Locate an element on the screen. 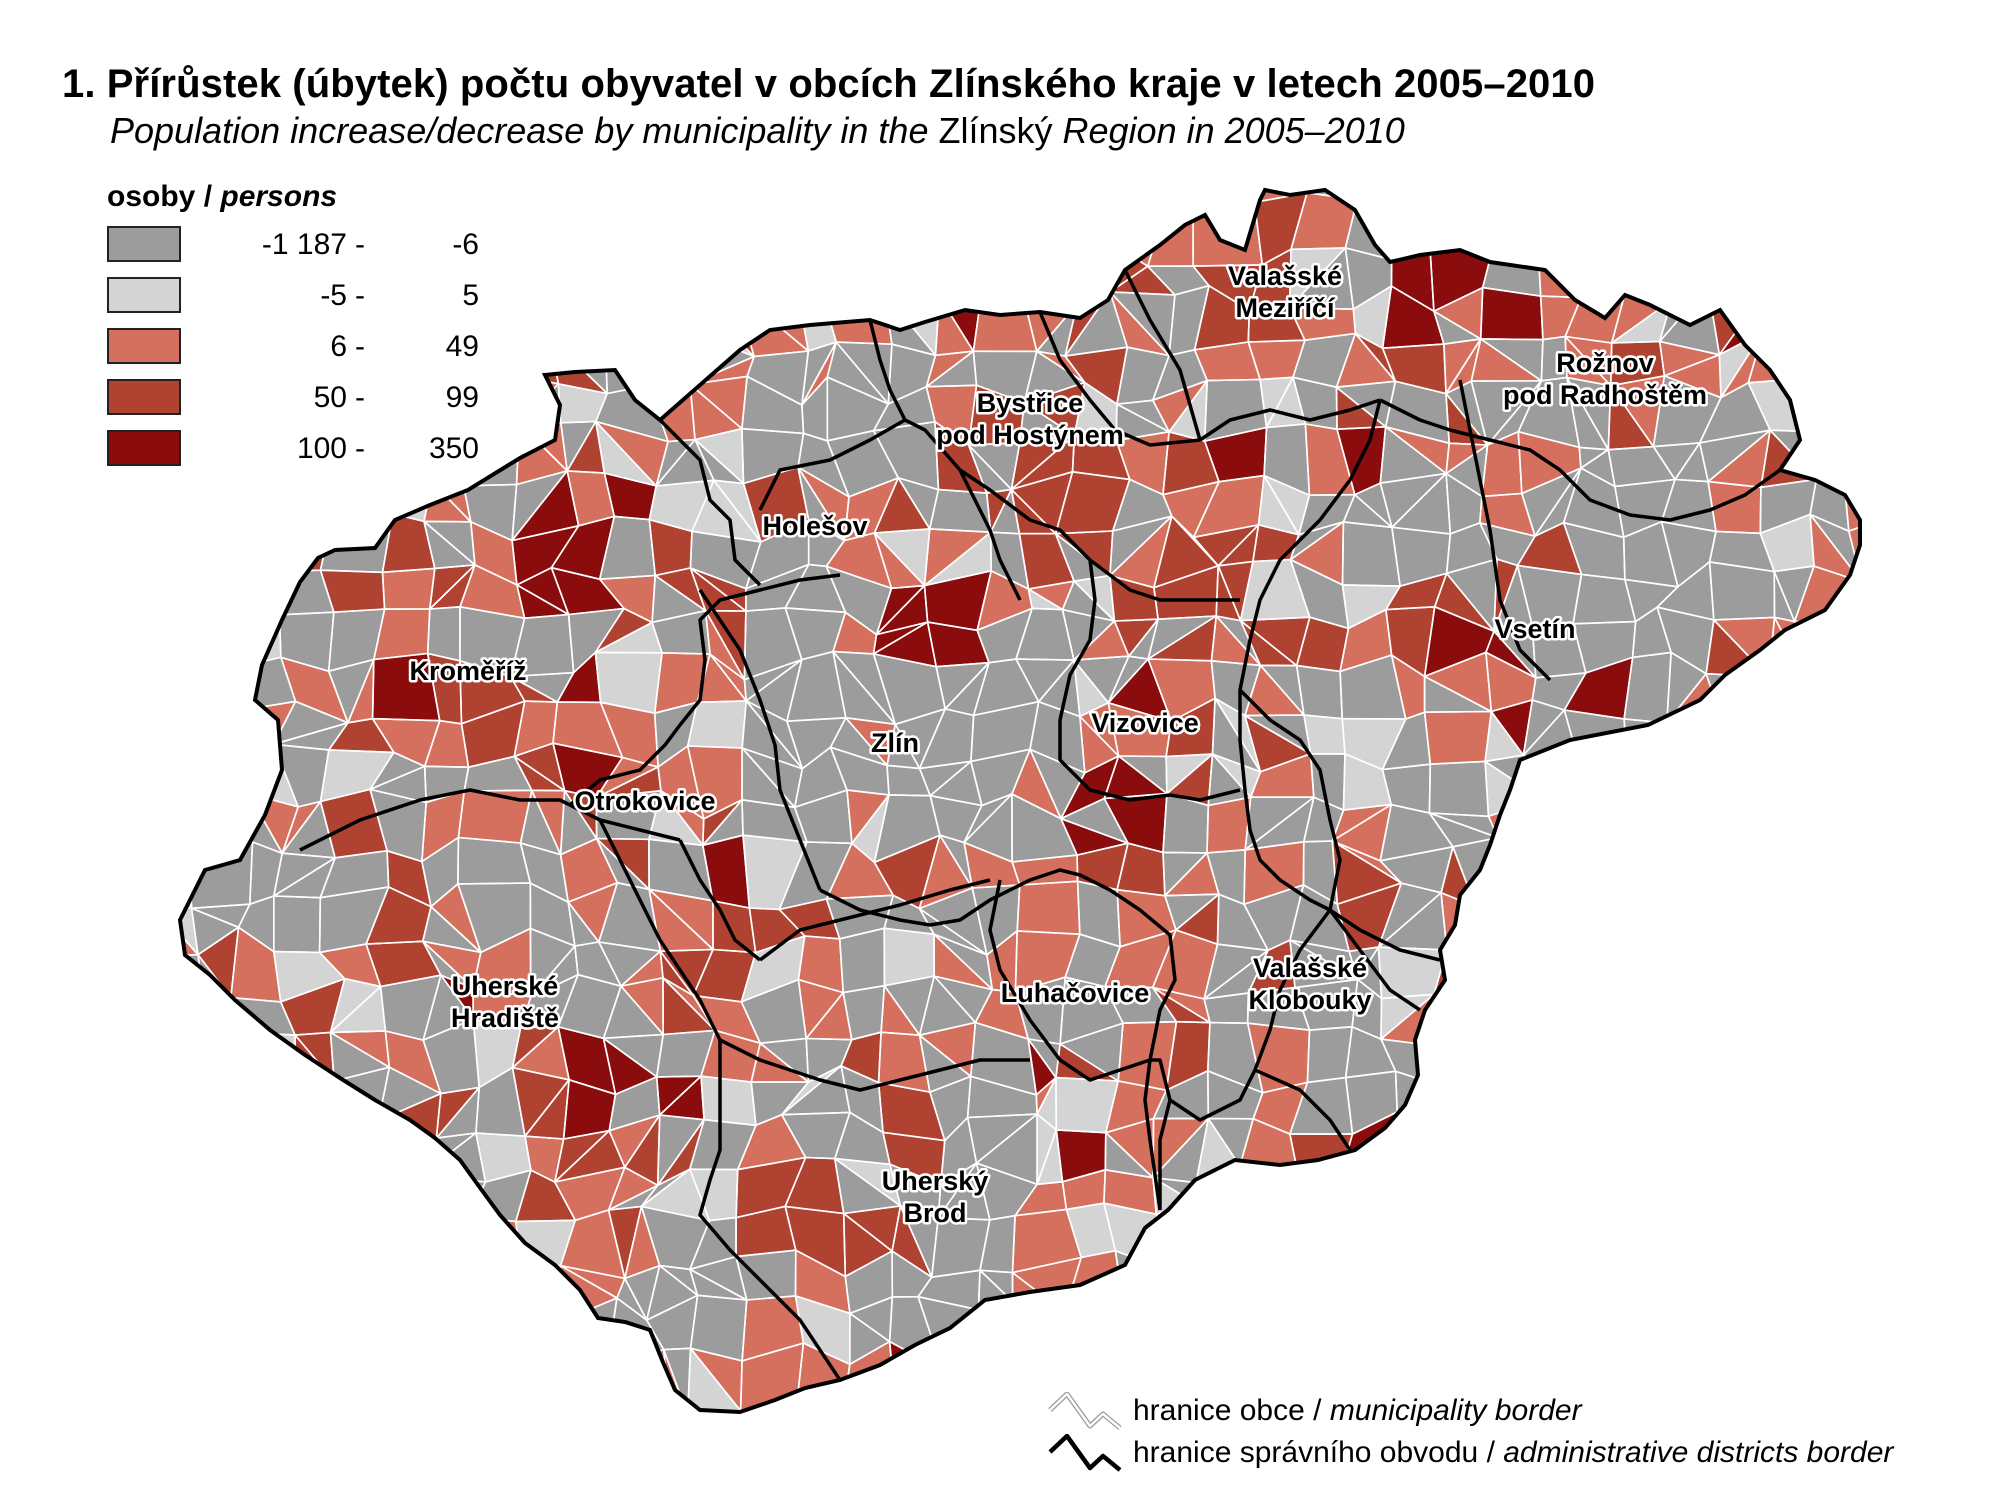 The image size is (2009, 1488). district-label: Vsetín is located at coordinates (1534, 629).